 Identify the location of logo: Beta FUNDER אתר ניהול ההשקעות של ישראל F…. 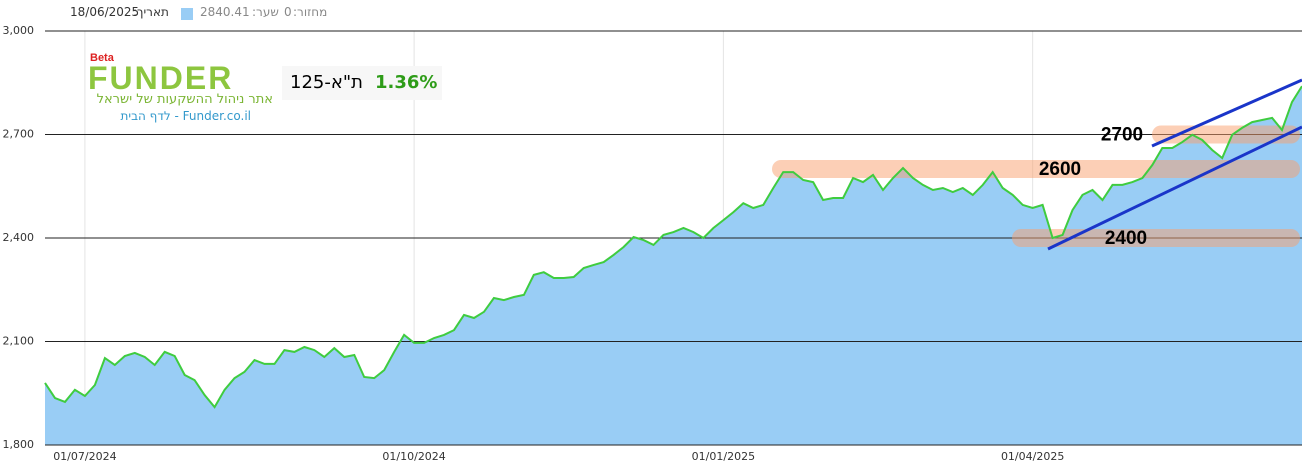
(180, 89).